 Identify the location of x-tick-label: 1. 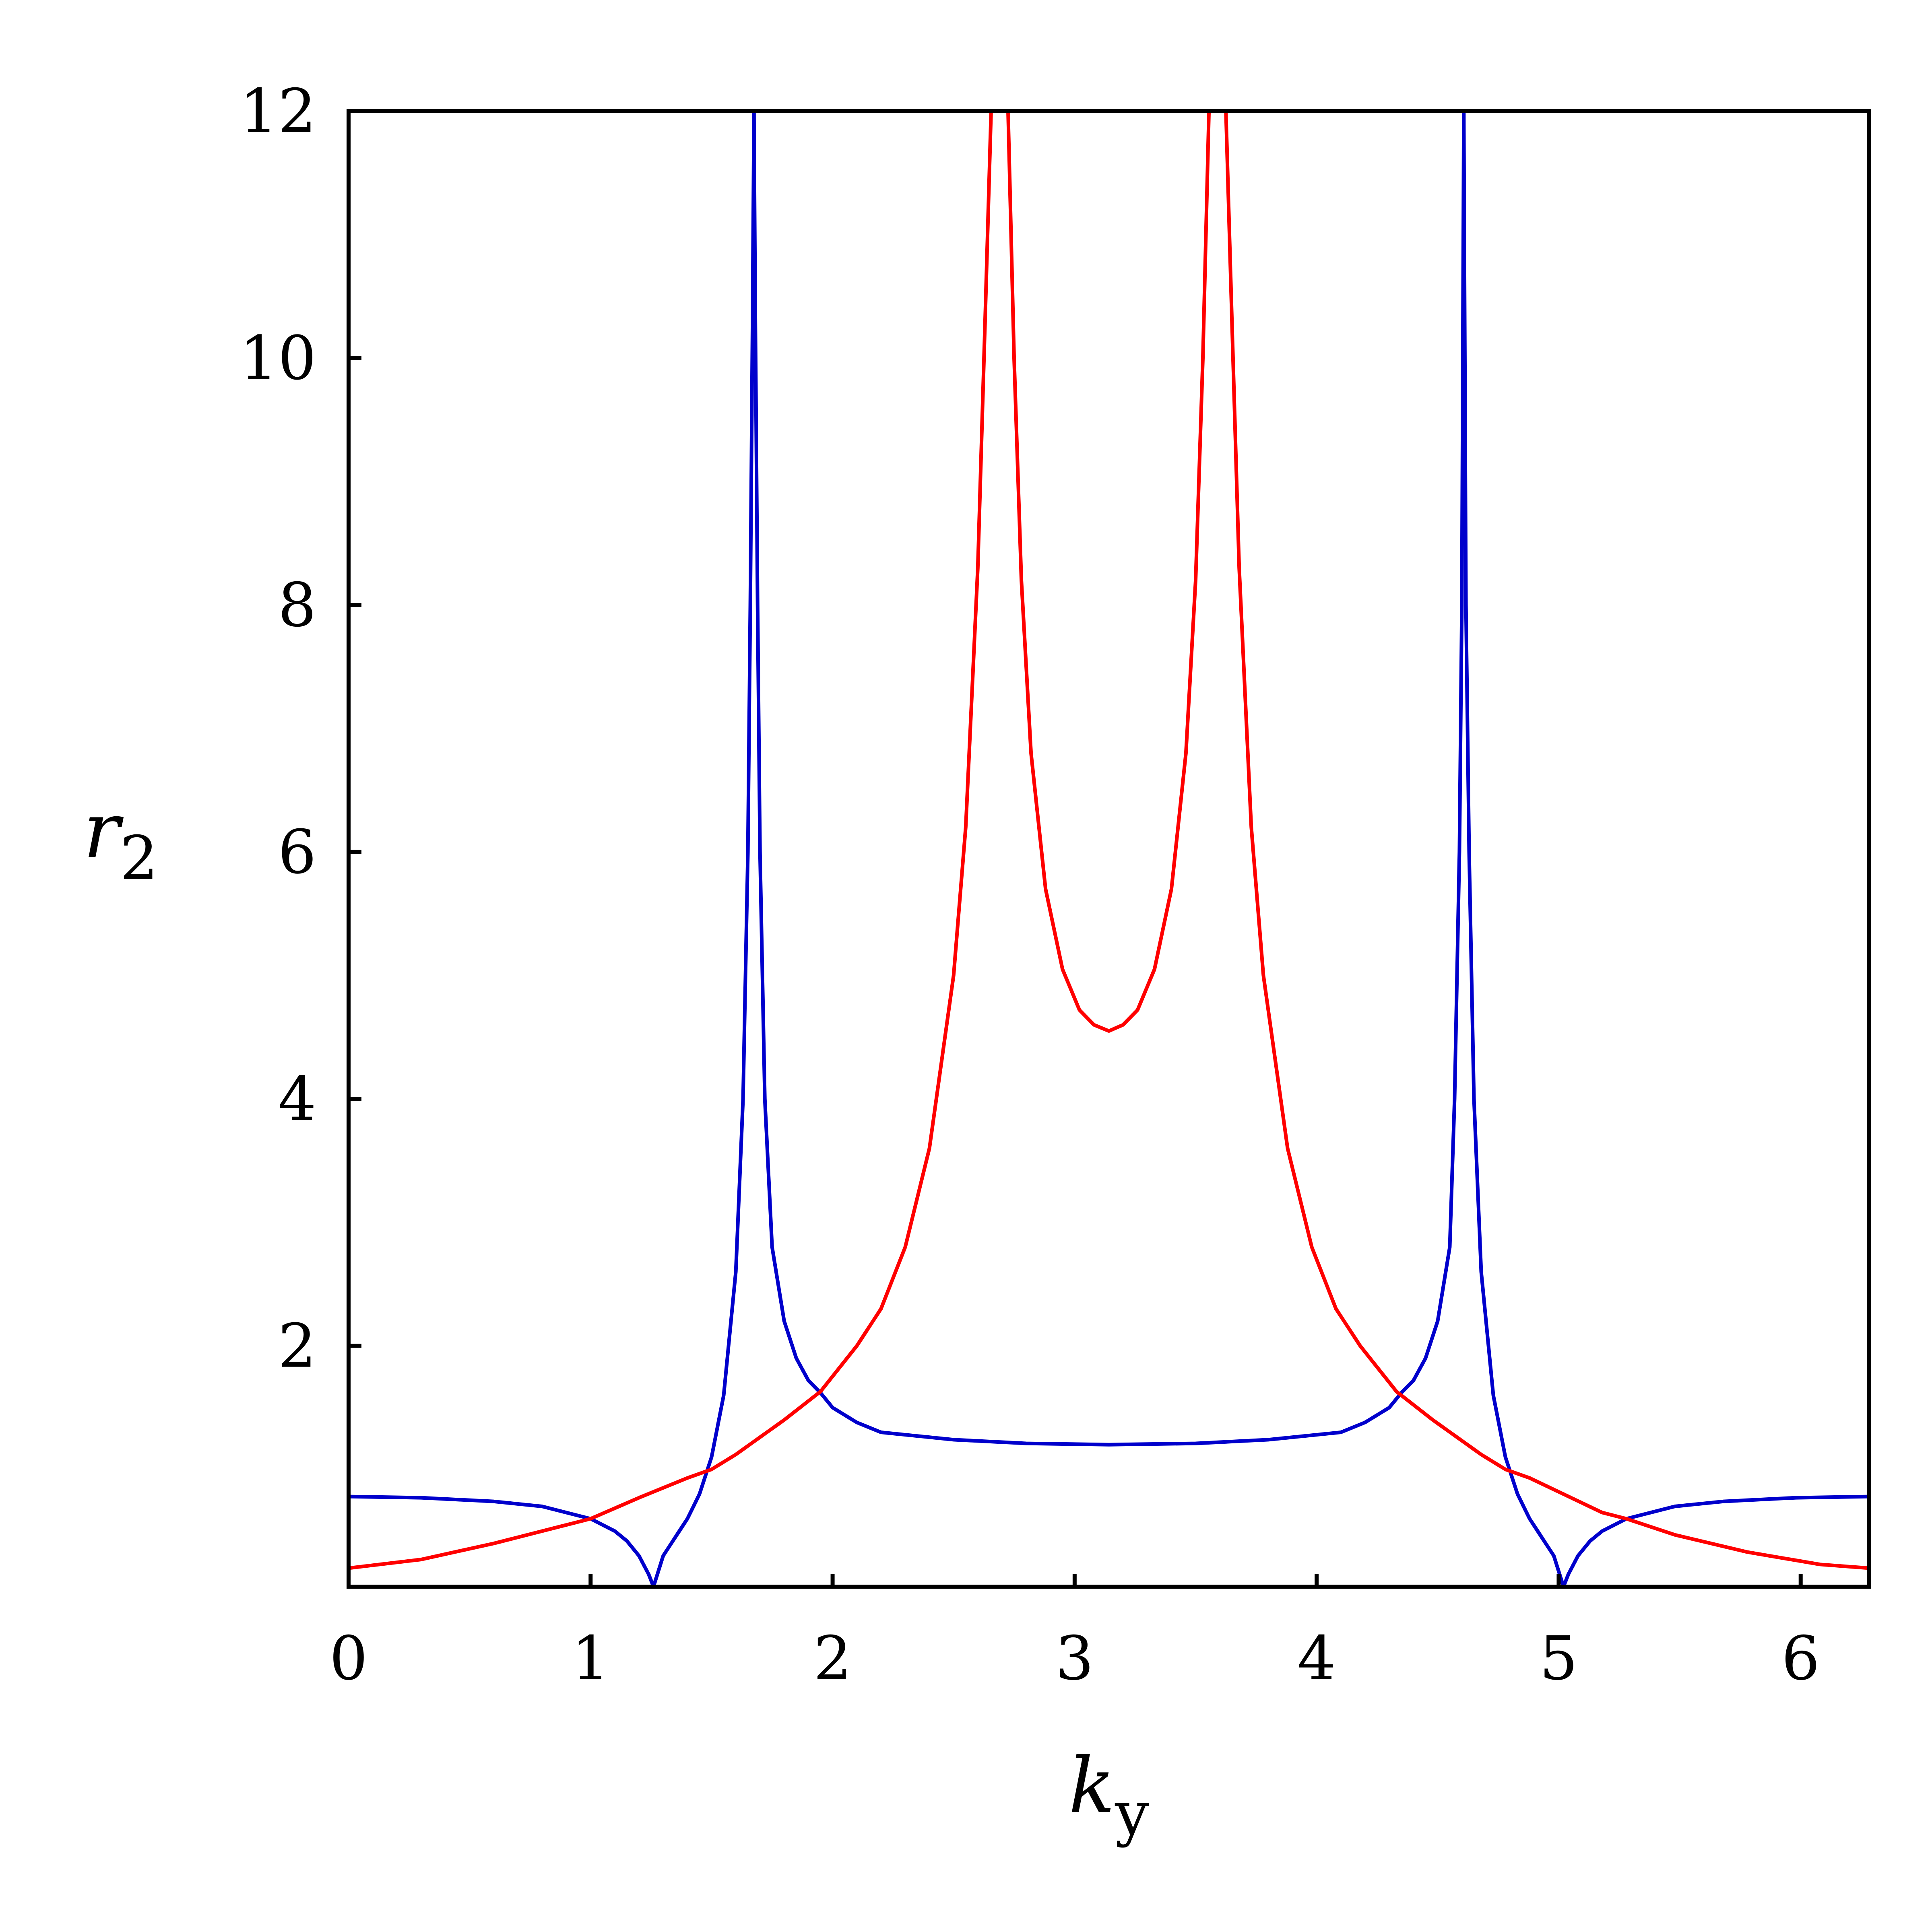
(591, 1659).